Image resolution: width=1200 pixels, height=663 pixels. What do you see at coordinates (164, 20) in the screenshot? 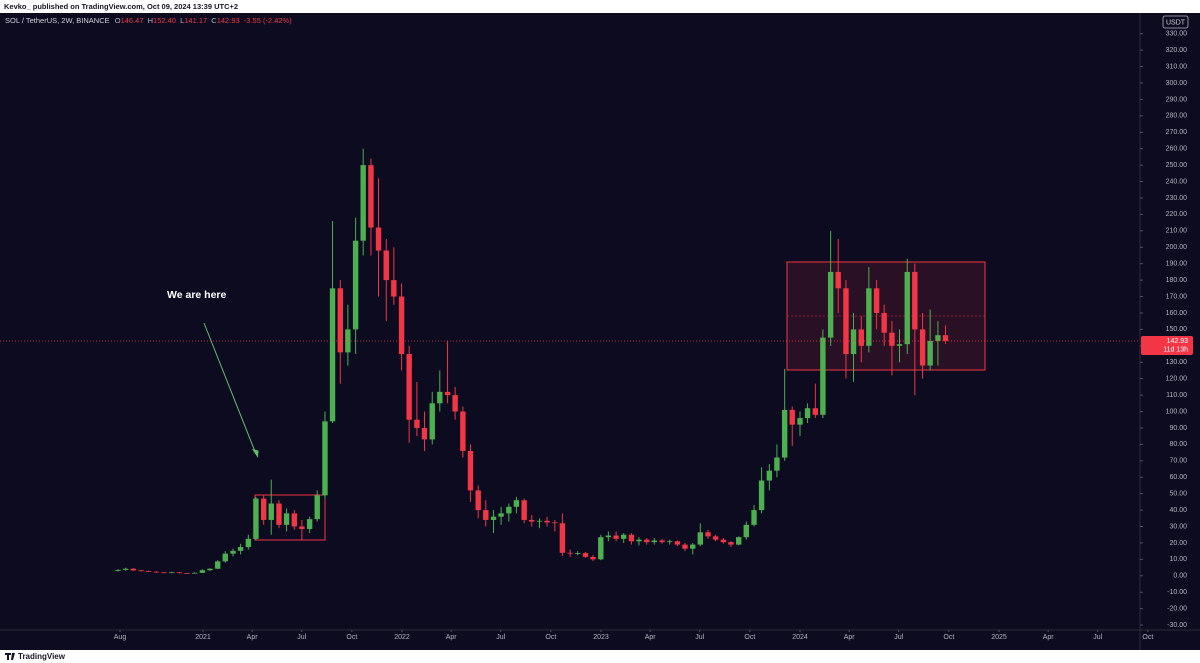
I see `legend-value: 152.40` at bounding box center [164, 20].